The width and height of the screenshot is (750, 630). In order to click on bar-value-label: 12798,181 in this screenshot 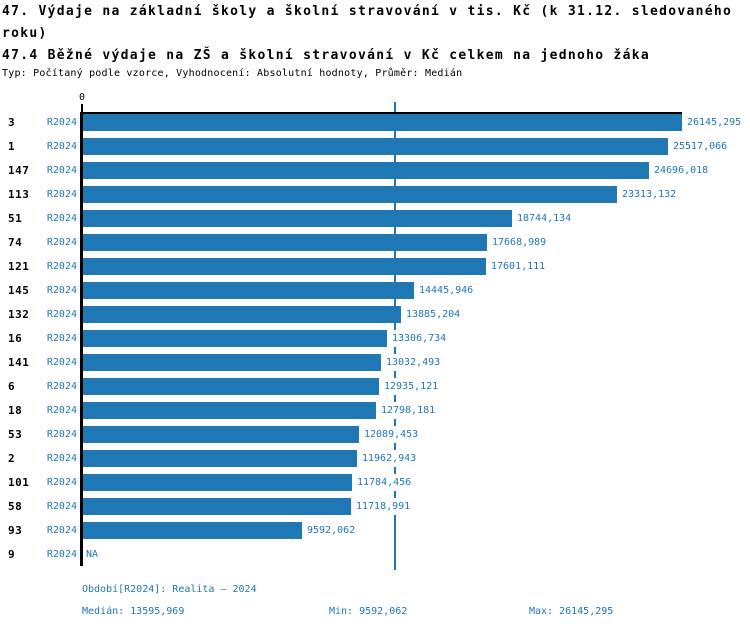, I will do `click(408, 410)`.